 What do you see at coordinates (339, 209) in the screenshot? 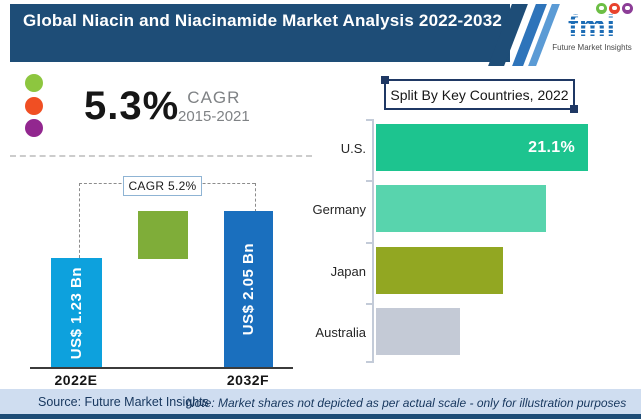
I see `country-label-germany: Germany` at bounding box center [339, 209].